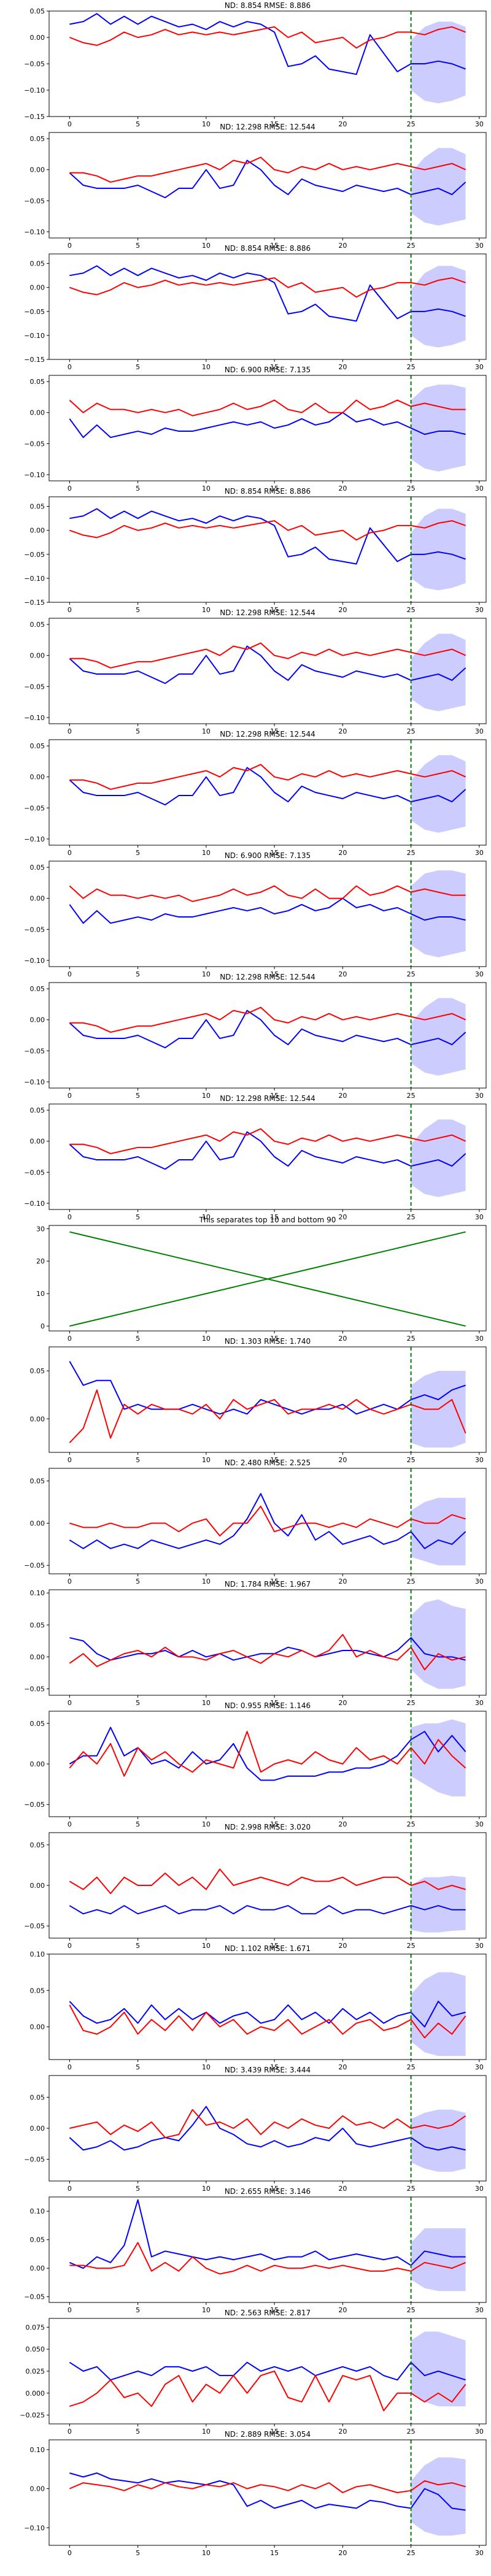 Image resolution: width=491 pixels, height=2576 pixels. What do you see at coordinates (267, 977) in the screenshot?
I see `subplot-title: ND: 12.298 RMSE: 12.544` at bounding box center [267, 977].